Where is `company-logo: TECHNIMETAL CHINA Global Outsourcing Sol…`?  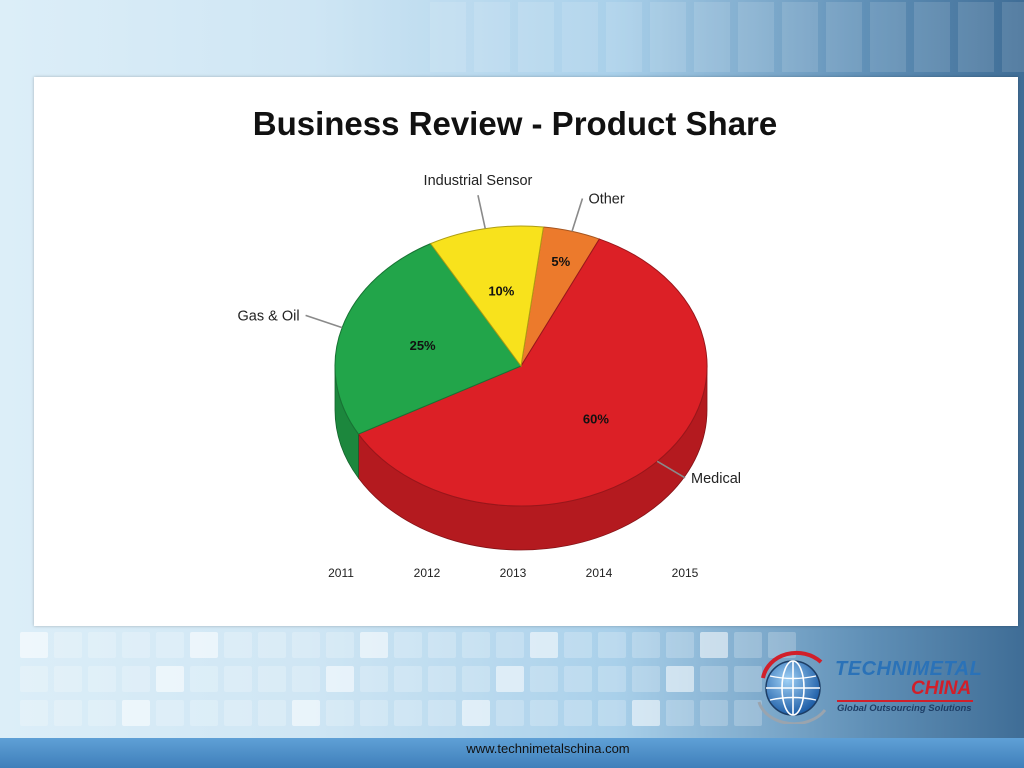
company-logo: TECHNIMETAL CHINA Global Outsourcing Sol… is located at coordinates (870, 686).